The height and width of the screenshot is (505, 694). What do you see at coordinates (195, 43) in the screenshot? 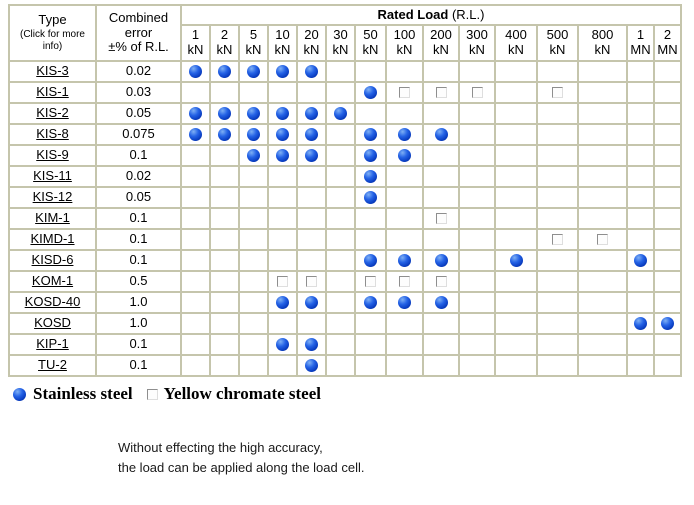
I see `col-header-1-kn: 1 kN` at bounding box center [195, 43].